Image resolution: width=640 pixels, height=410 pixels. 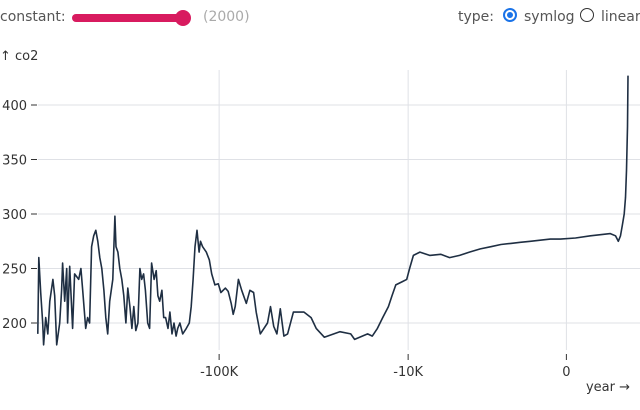 What do you see at coordinates (19, 56) in the screenshot?
I see `y-axis-label: ↑ co2` at bounding box center [19, 56].